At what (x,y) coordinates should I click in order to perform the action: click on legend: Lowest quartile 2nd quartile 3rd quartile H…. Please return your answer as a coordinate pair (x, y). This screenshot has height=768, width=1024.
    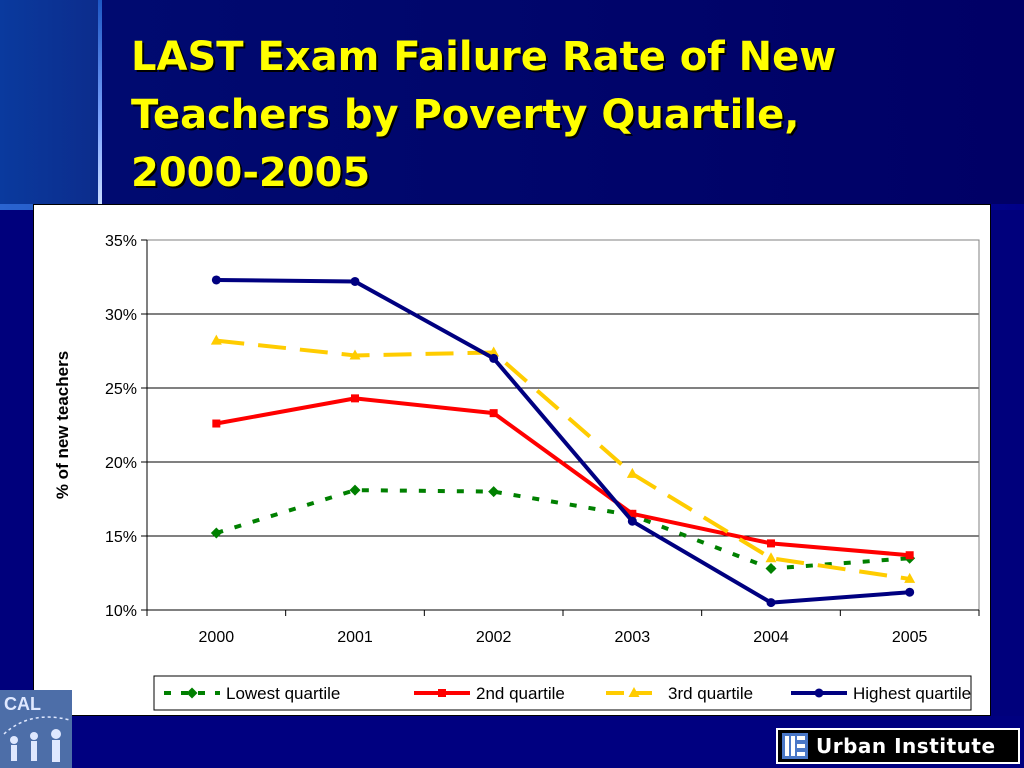
    Looking at the image, I should click on (567, 693).